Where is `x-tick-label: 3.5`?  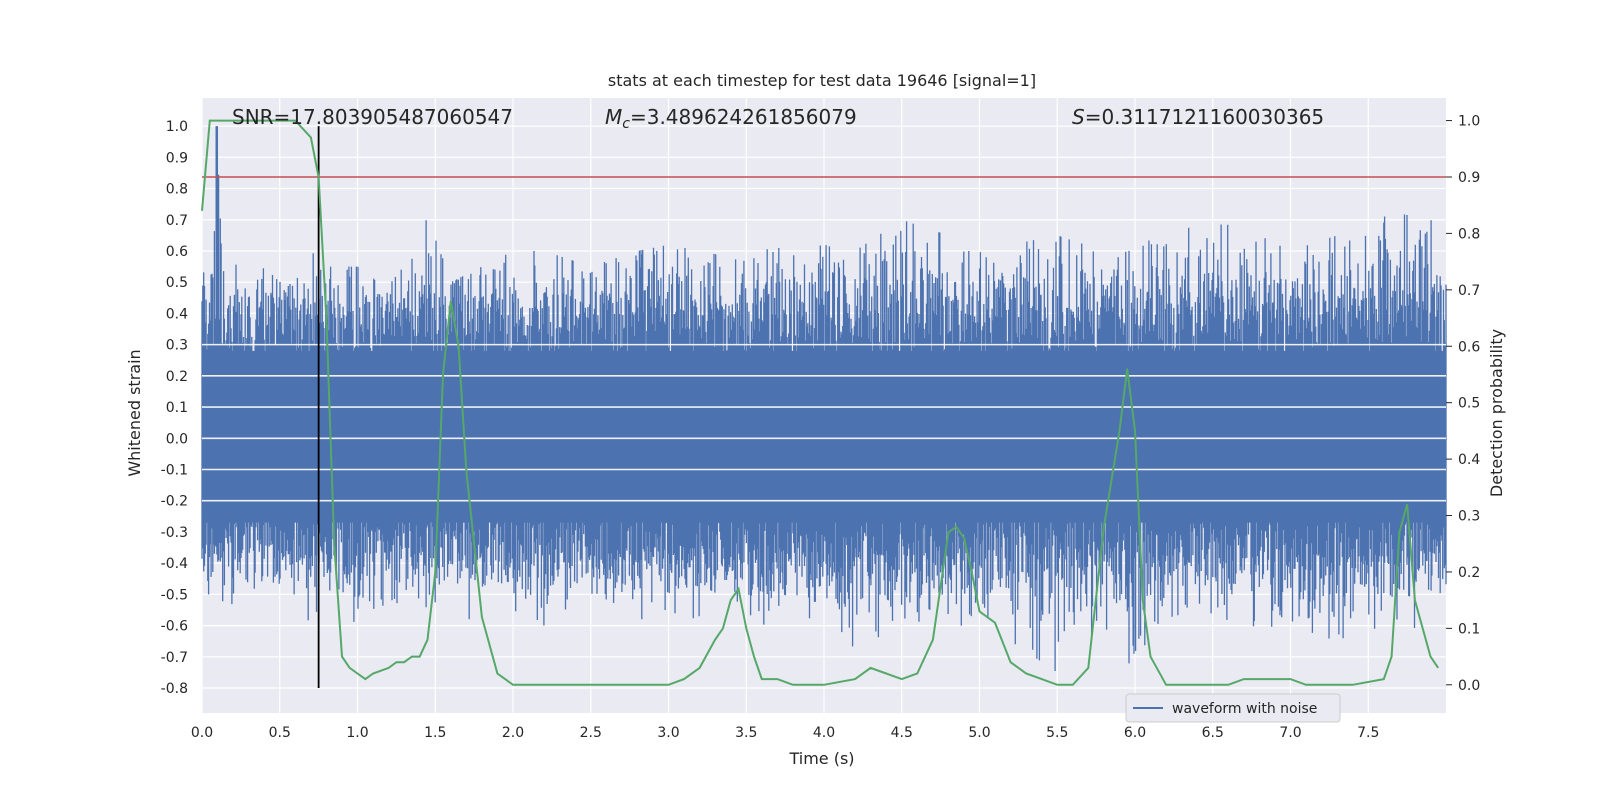
x-tick-label: 3.5 is located at coordinates (746, 733).